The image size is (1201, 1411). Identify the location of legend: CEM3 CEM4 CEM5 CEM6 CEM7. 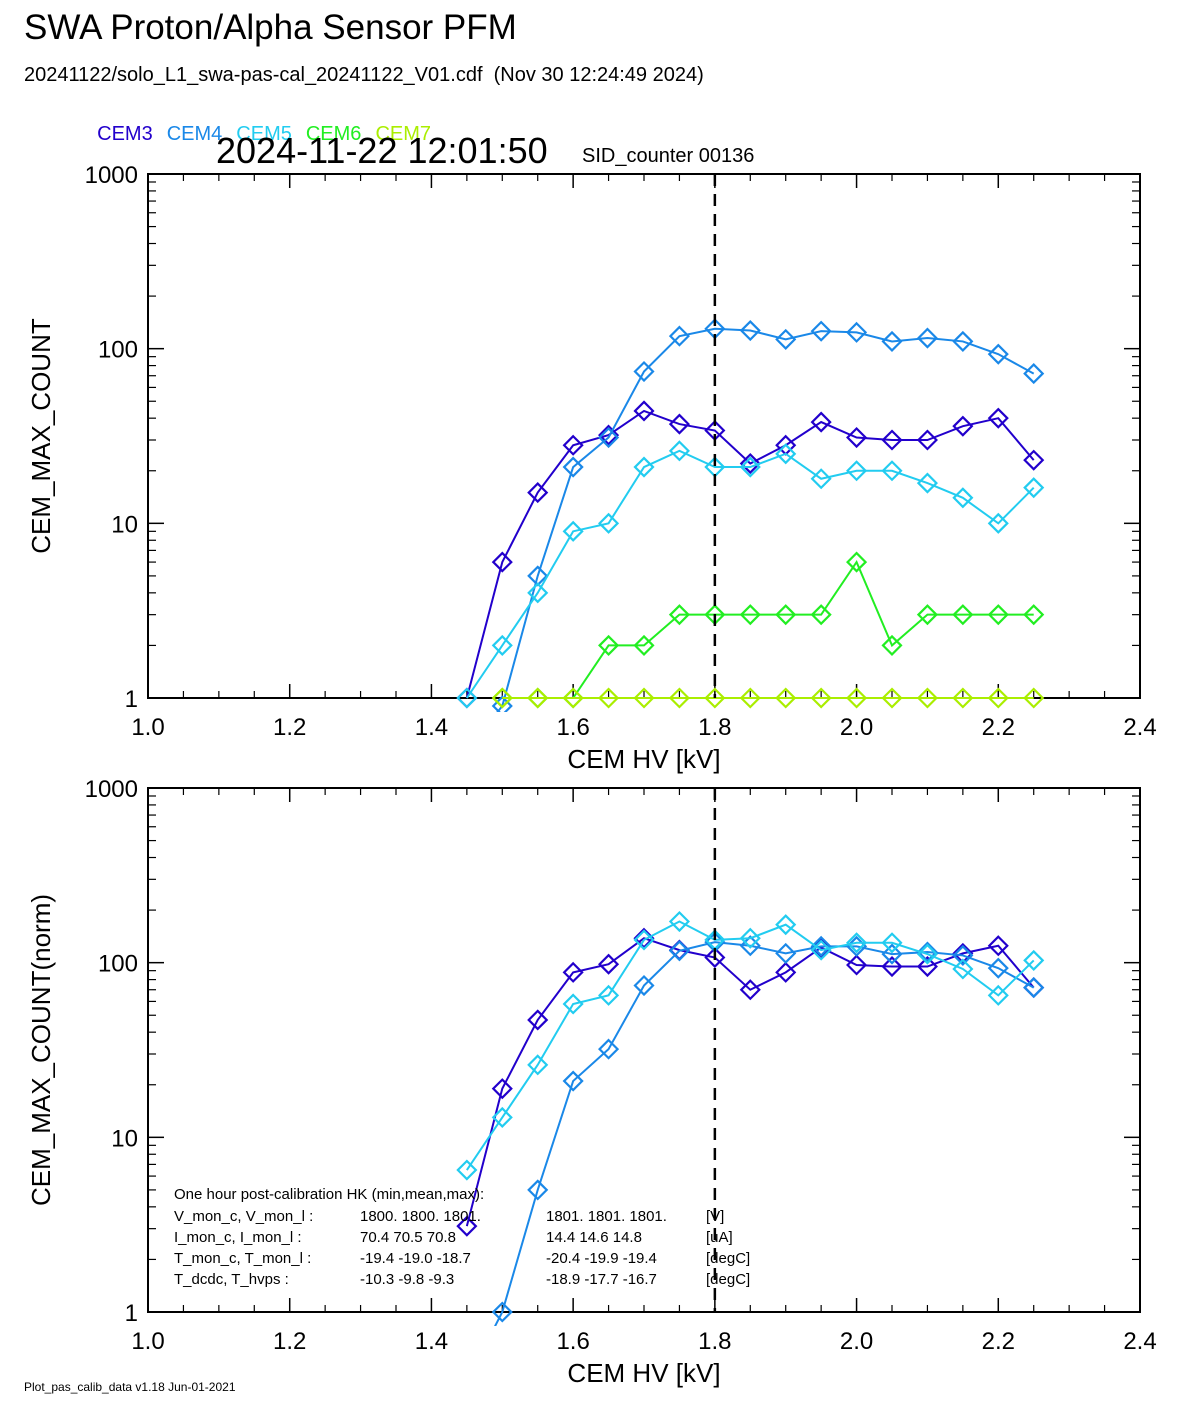
(265, 123).